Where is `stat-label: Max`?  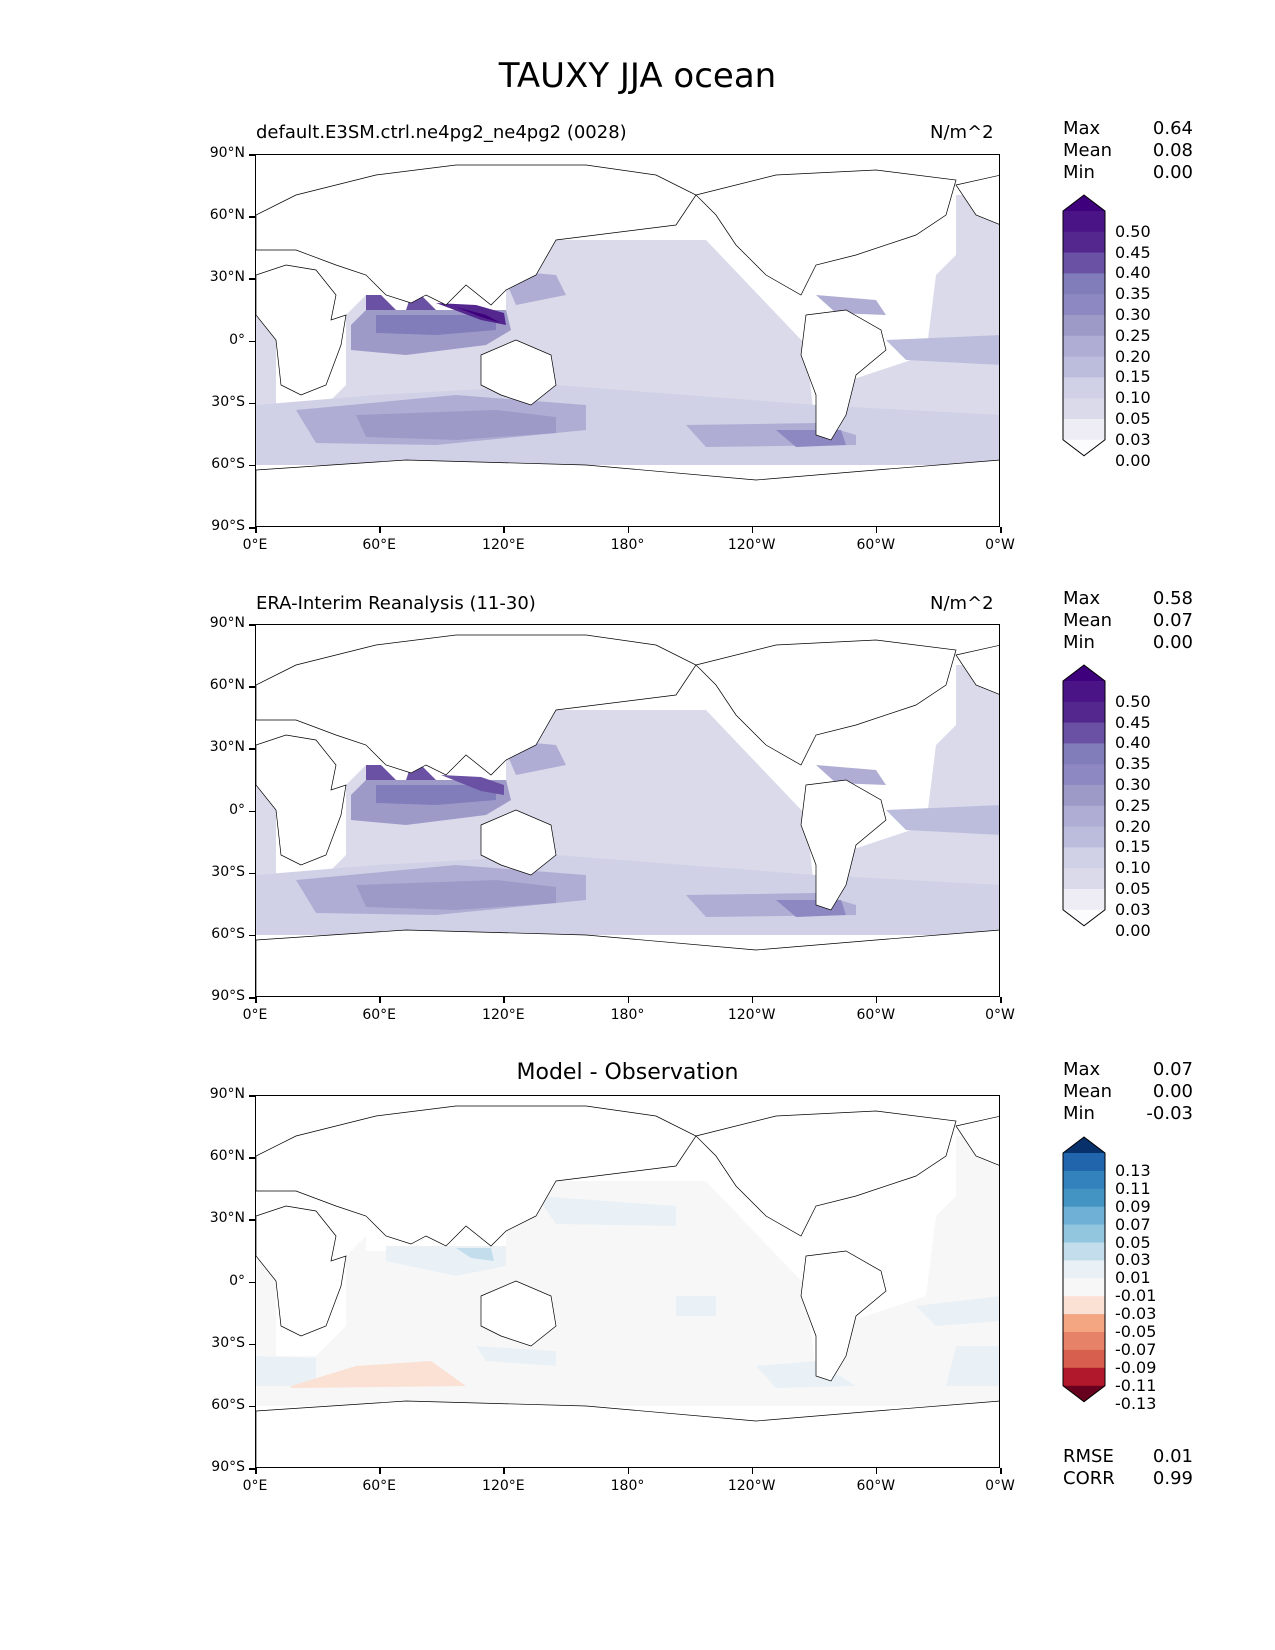
stat-label: Max is located at coordinates (1082, 1069).